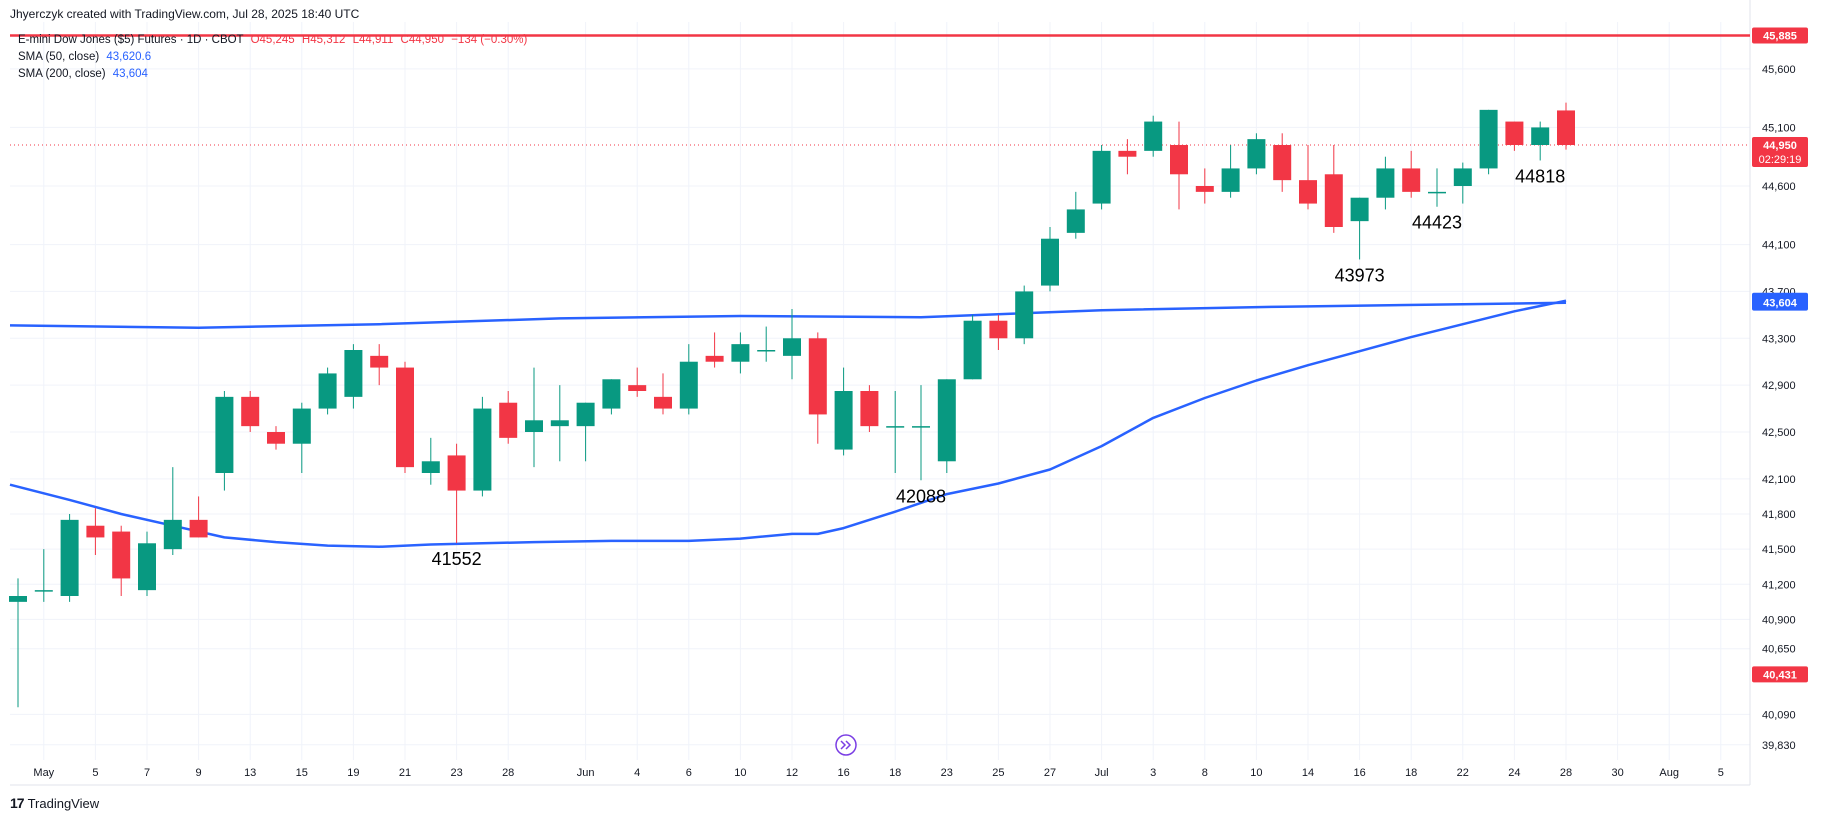 The image size is (1835, 820). I want to click on price-annotation: 44423, so click(1437, 223).